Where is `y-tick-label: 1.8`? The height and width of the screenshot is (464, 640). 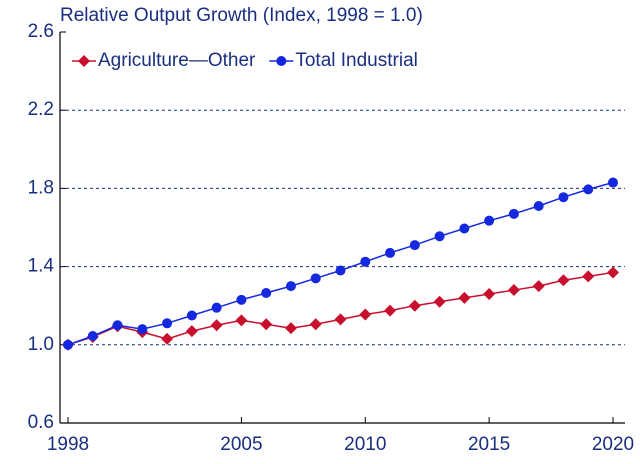
y-tick-label: 1.8 is located at coordinates (41, 187).